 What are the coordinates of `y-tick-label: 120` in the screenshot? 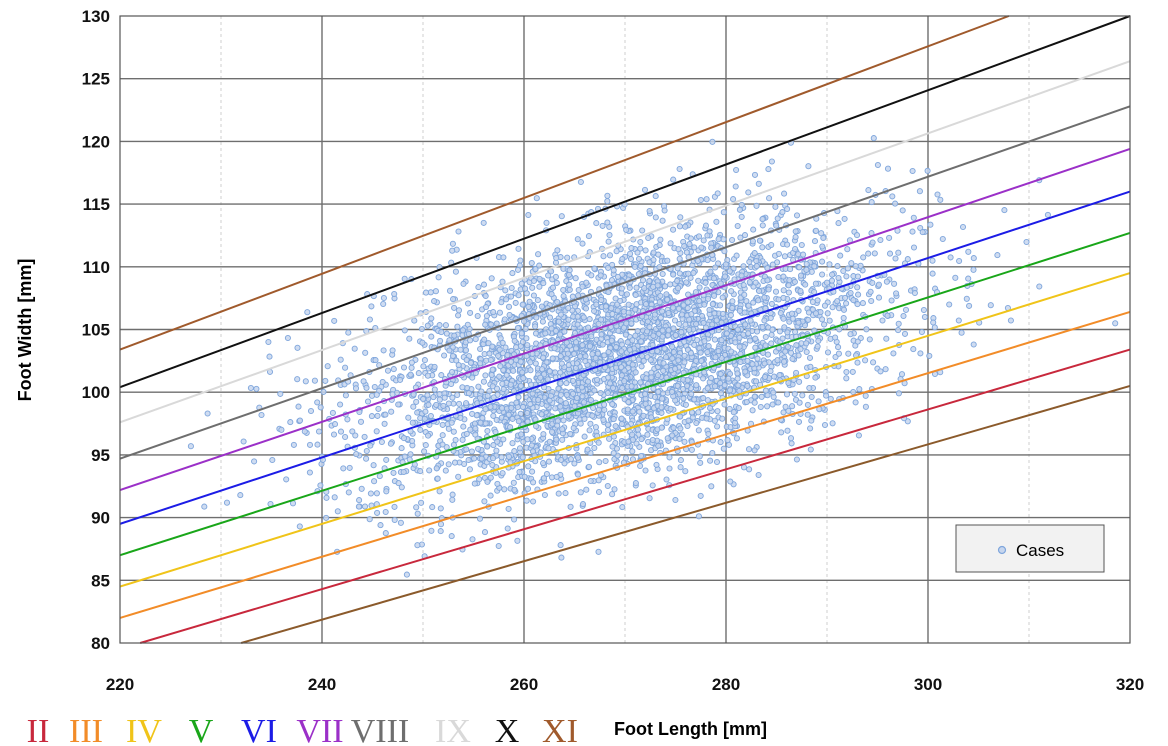 It's located at (96, 141).